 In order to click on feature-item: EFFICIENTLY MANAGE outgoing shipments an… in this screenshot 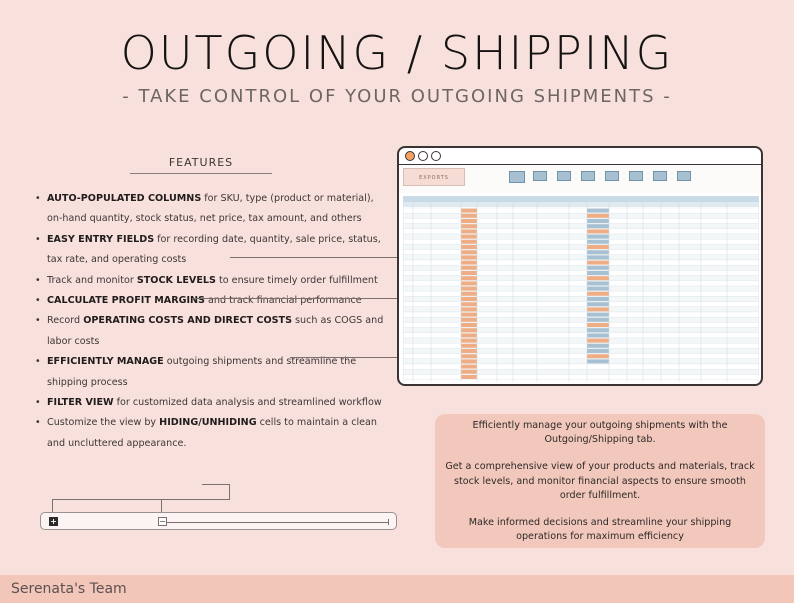, I will do `click(209, 372)`.